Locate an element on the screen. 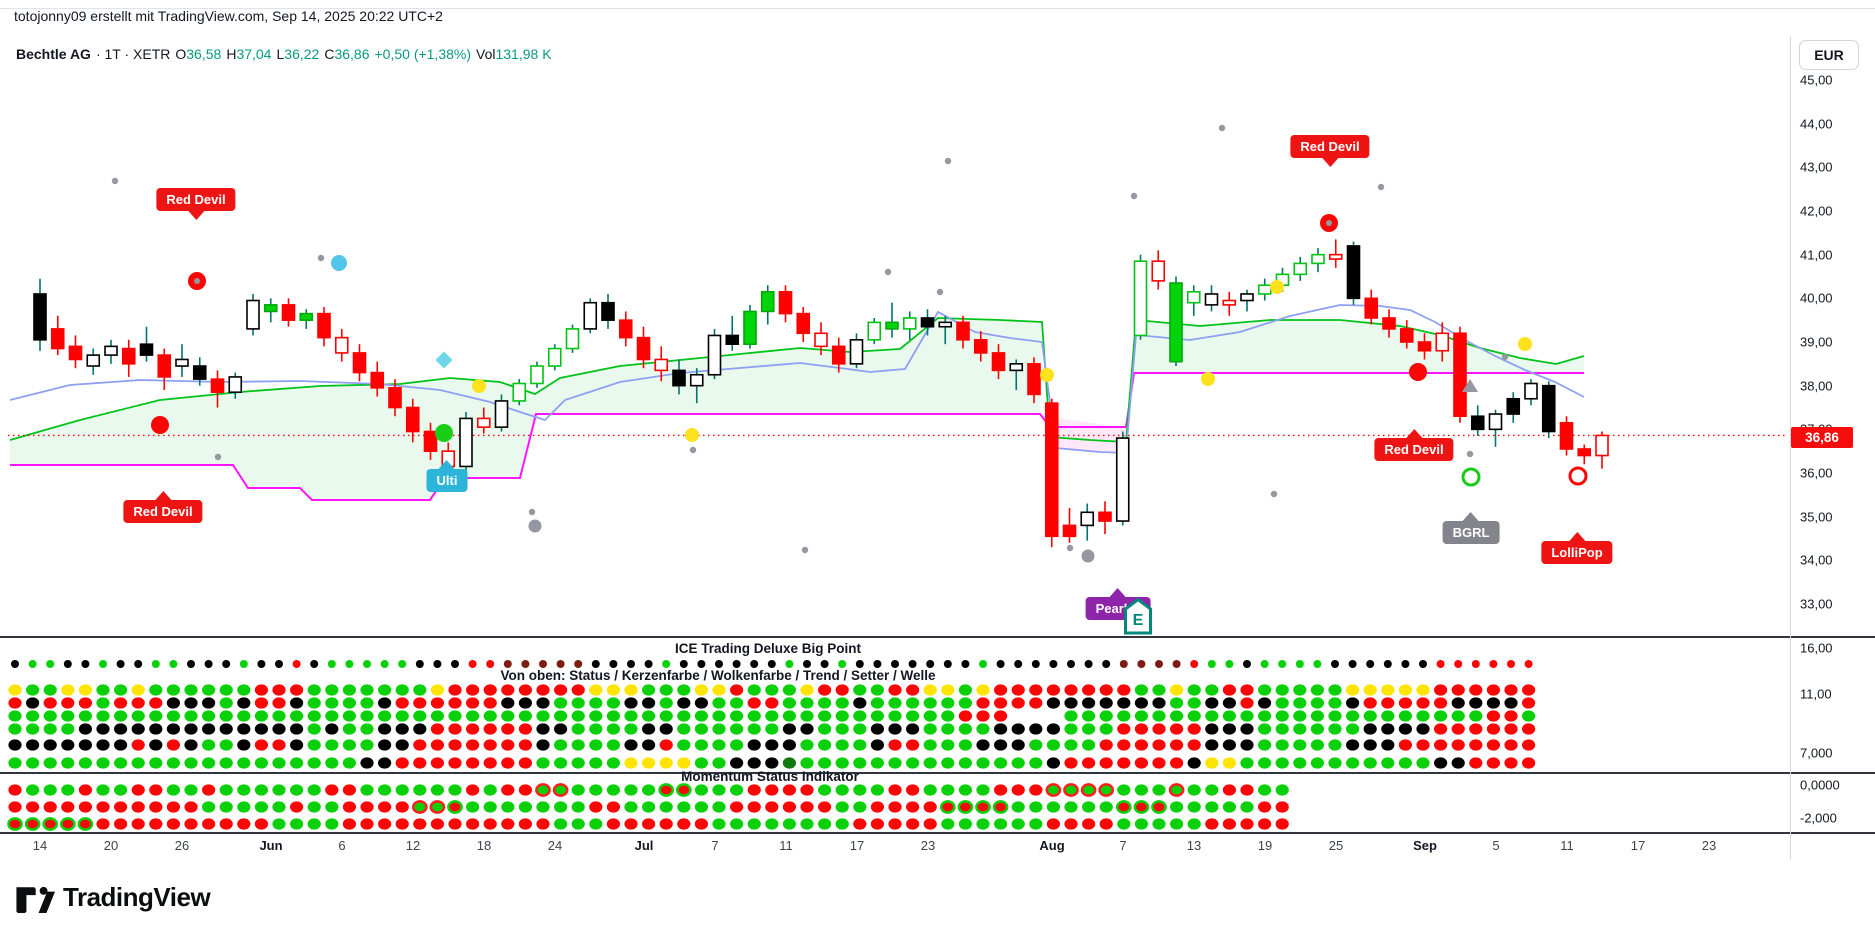 This screenshot has width=1875, height=937. change-value: +0,50 (+1,38%) is located at coordinates (423, 54).